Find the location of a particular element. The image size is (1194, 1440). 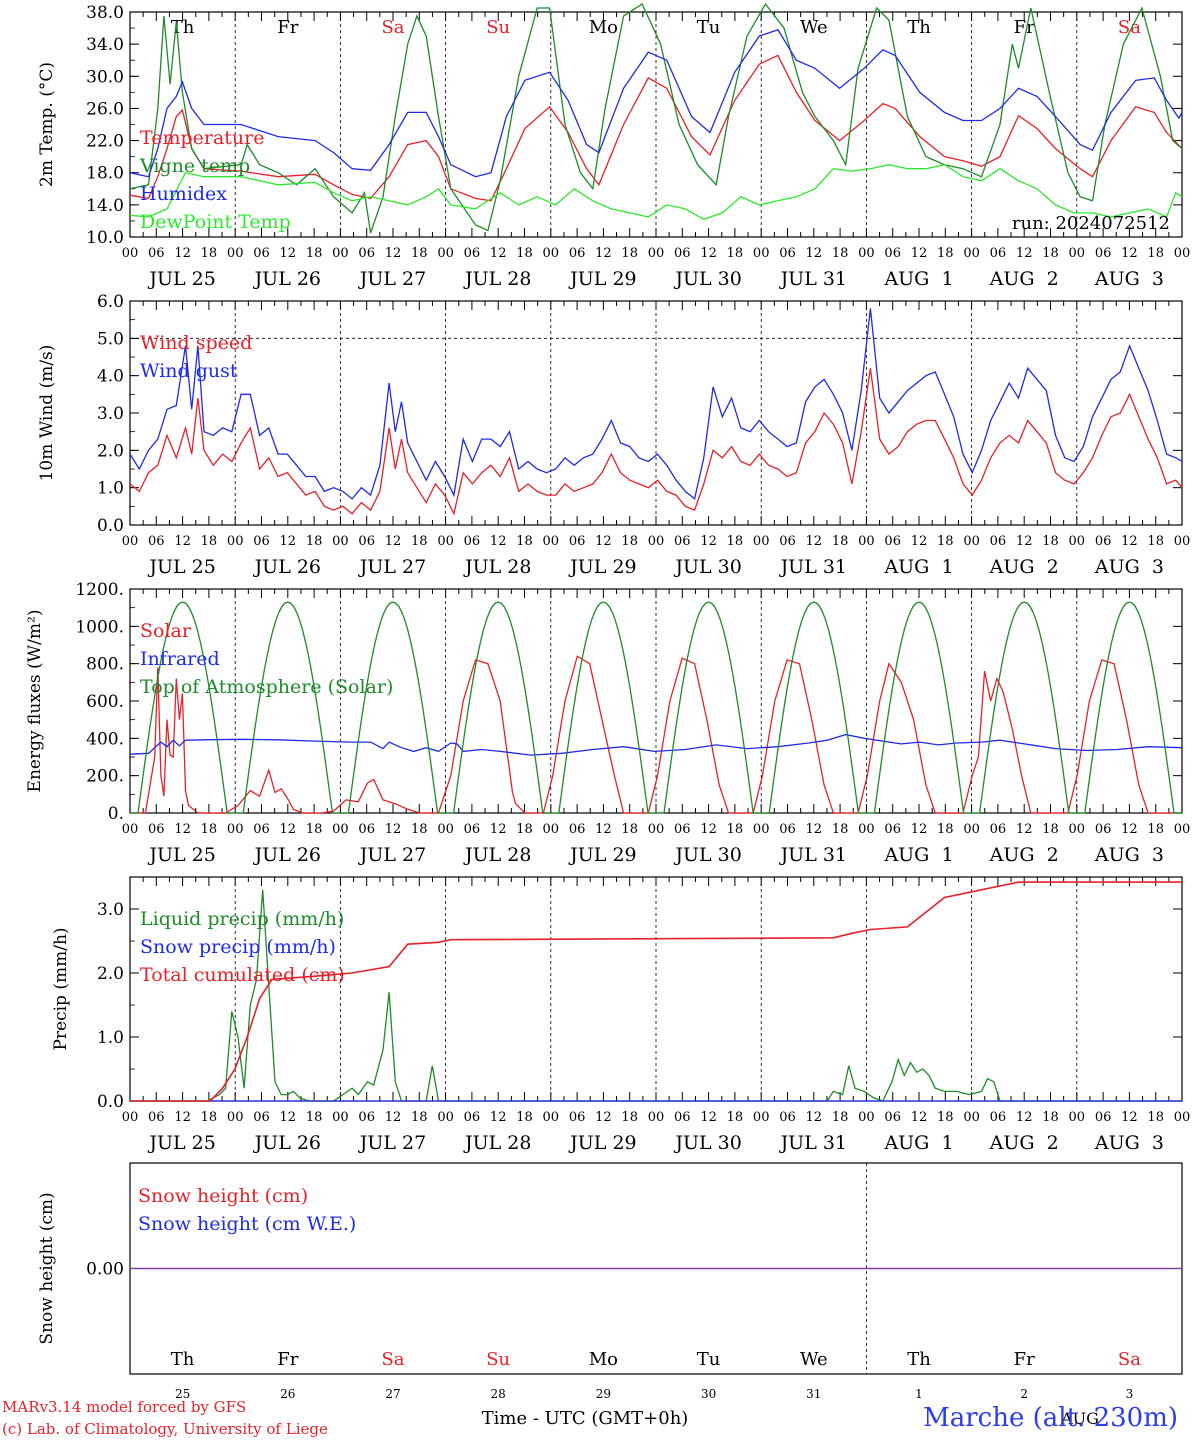

legend-entry: Snow precip (mm/h) is located at coordinates (238, 947).